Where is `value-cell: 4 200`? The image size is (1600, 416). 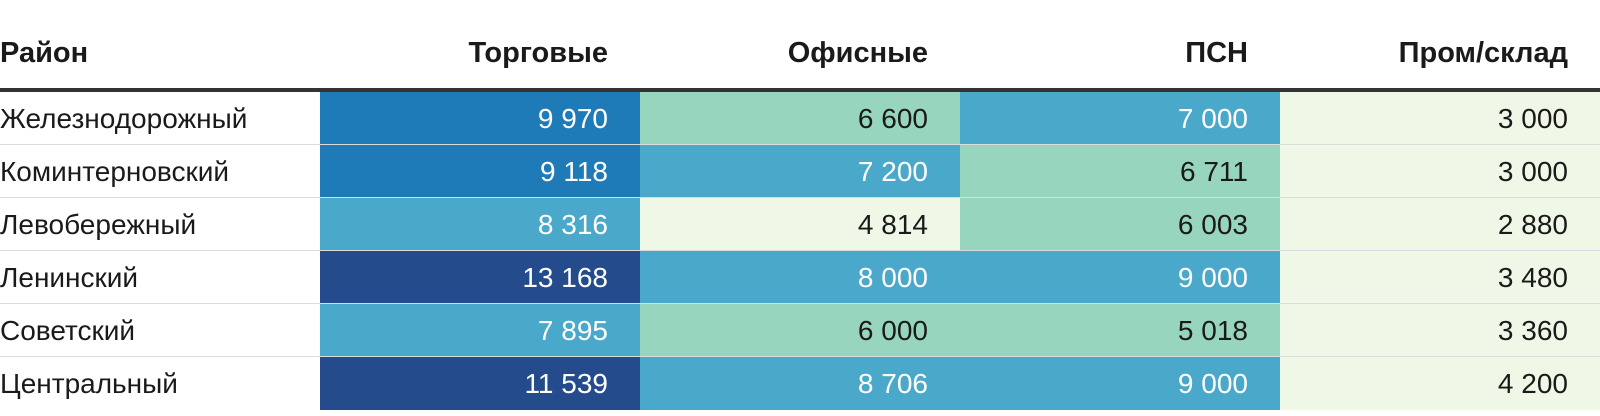
value-cell: 4 200 is located at coordinates (1440, 383).